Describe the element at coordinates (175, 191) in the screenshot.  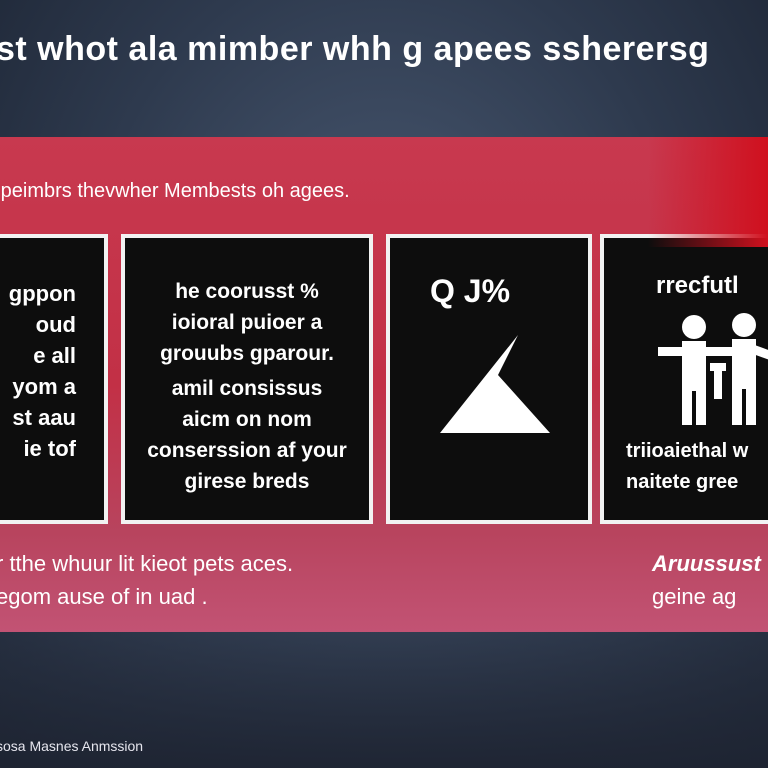
I see `band-subtitle: ·peimbrs thevwher Membests oh agees.` at that location.